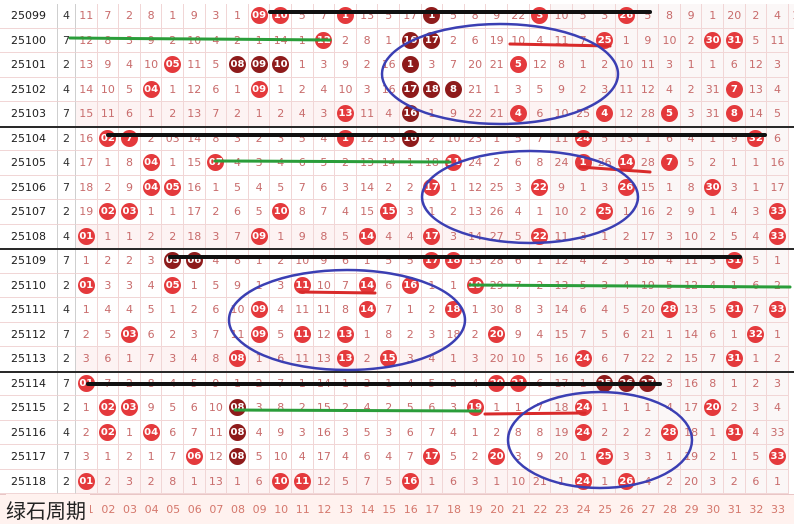  I want to click on issue-cell: 25112, so click(29, 334).